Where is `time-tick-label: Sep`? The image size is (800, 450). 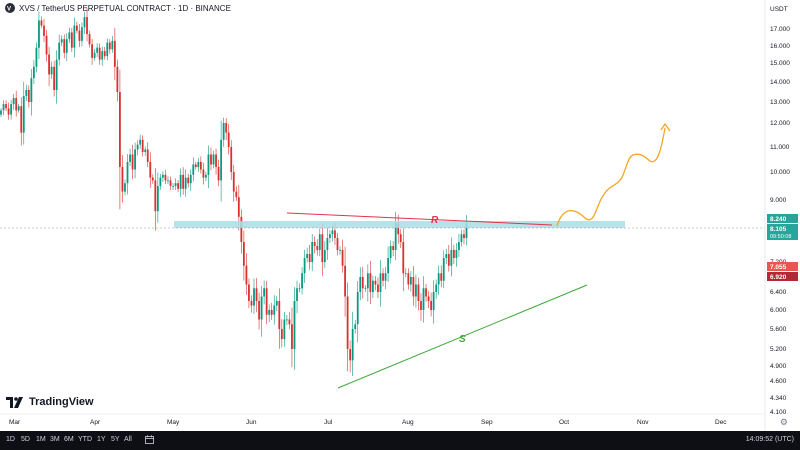
time-tick-label: Sep is located at coordinates (487, 422).